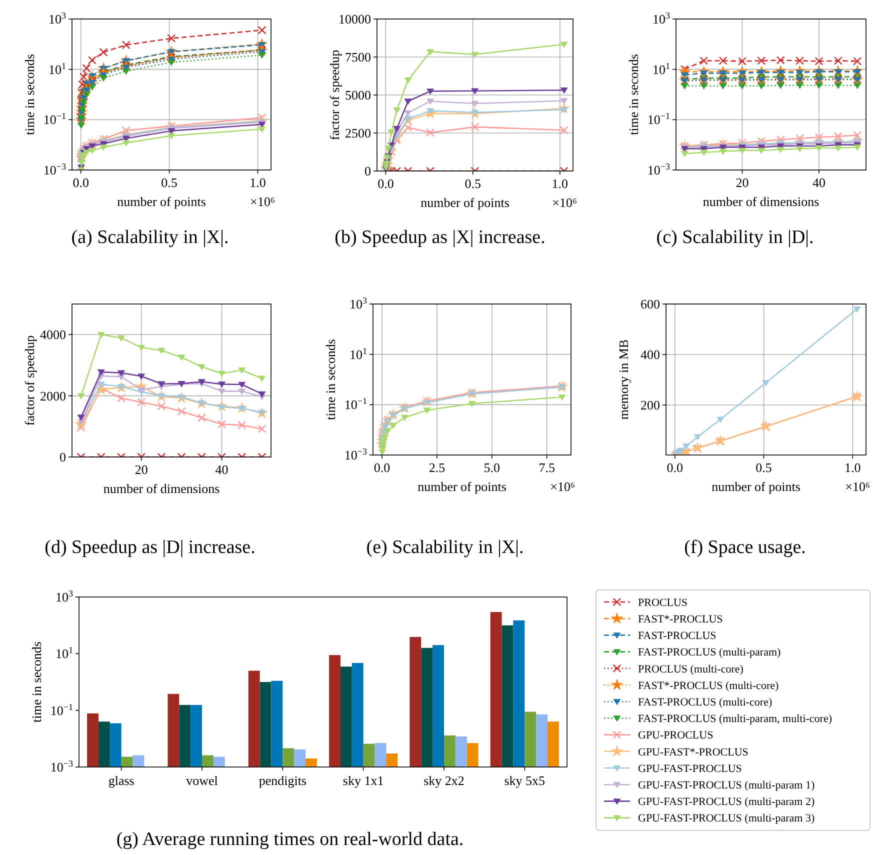 Image resolution: width=873 pixels, height=855 pixels. Describe the element at coordinates (358, 133) in the screenshot. I see `y-tick-label: 2500` at that location.